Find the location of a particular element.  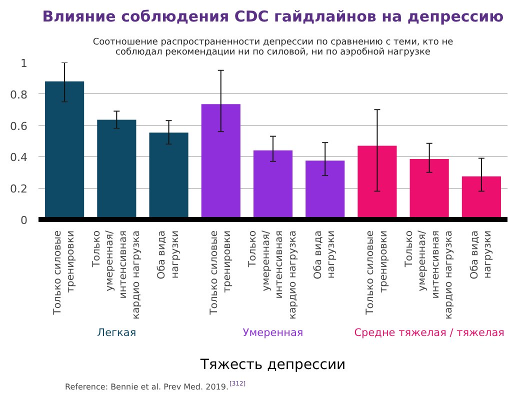

x-axis-title: Тяжесть депрессии is located at coordinates (272, 365).